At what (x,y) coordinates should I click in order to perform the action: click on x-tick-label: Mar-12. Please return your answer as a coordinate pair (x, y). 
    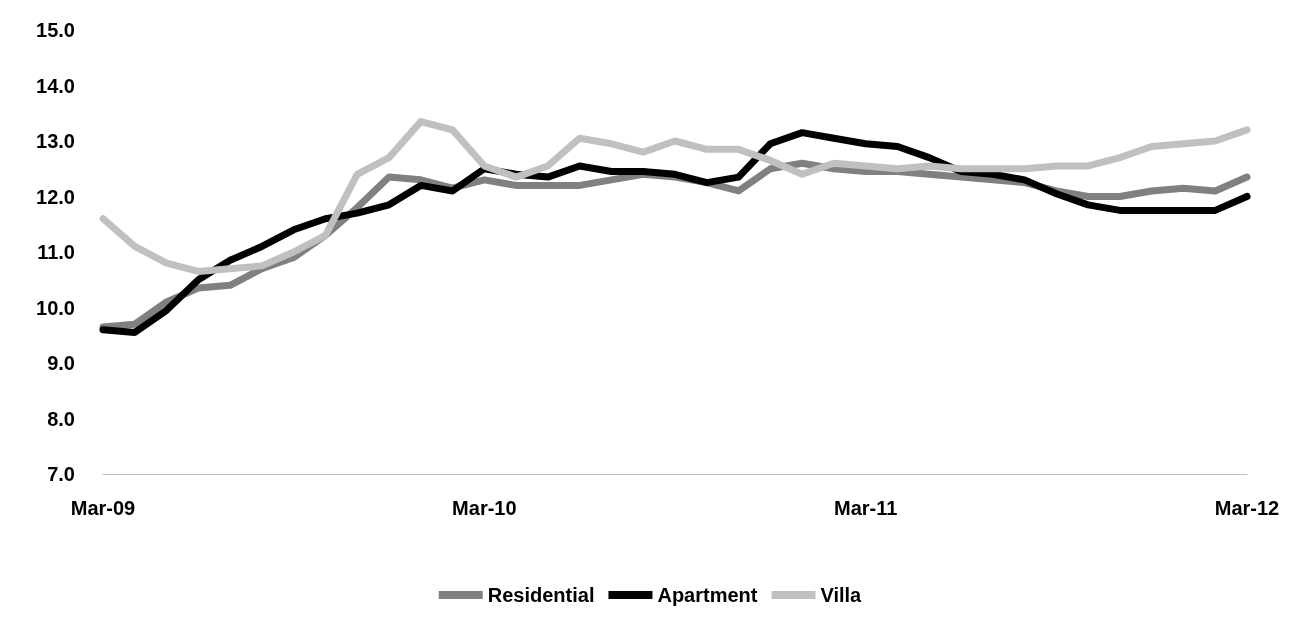
    Looking at the image, I should click on (1247, 508).